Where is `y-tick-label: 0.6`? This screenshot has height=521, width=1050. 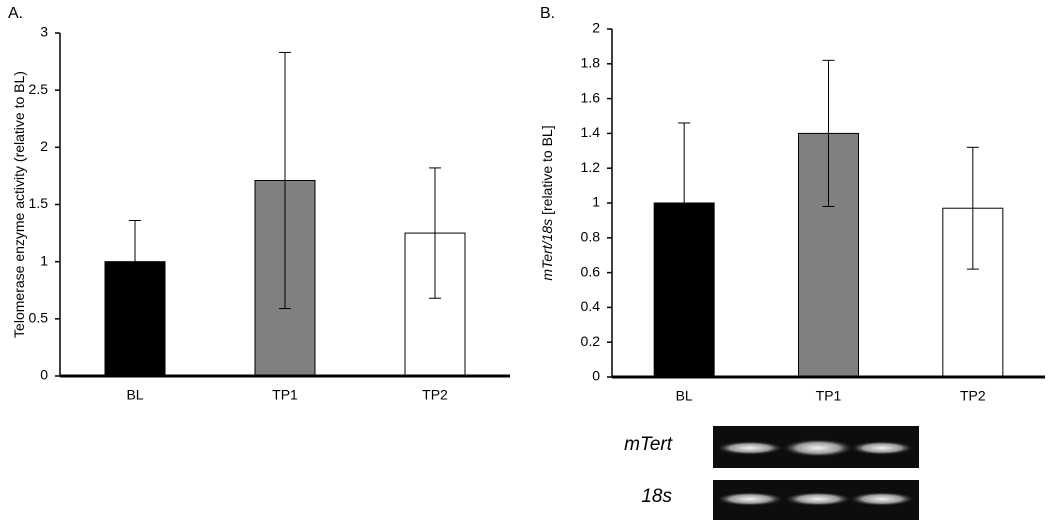 y-tick-label: 0.6 is located at coordinates (591, 271).